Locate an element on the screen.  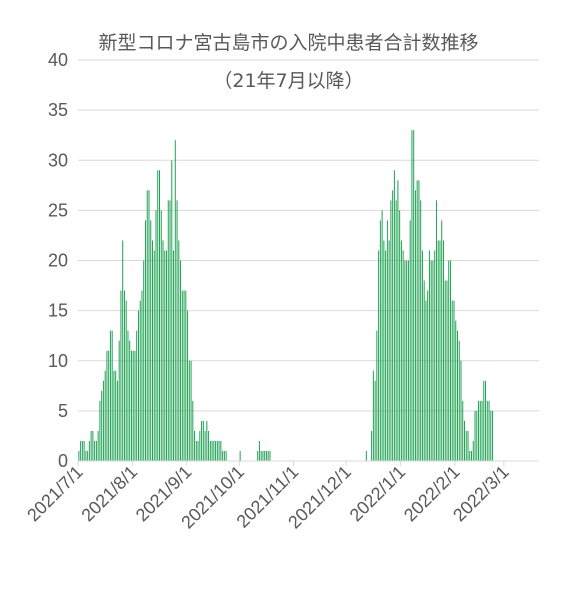
y-tick-label: 35 is located at coordinates (58, 110).